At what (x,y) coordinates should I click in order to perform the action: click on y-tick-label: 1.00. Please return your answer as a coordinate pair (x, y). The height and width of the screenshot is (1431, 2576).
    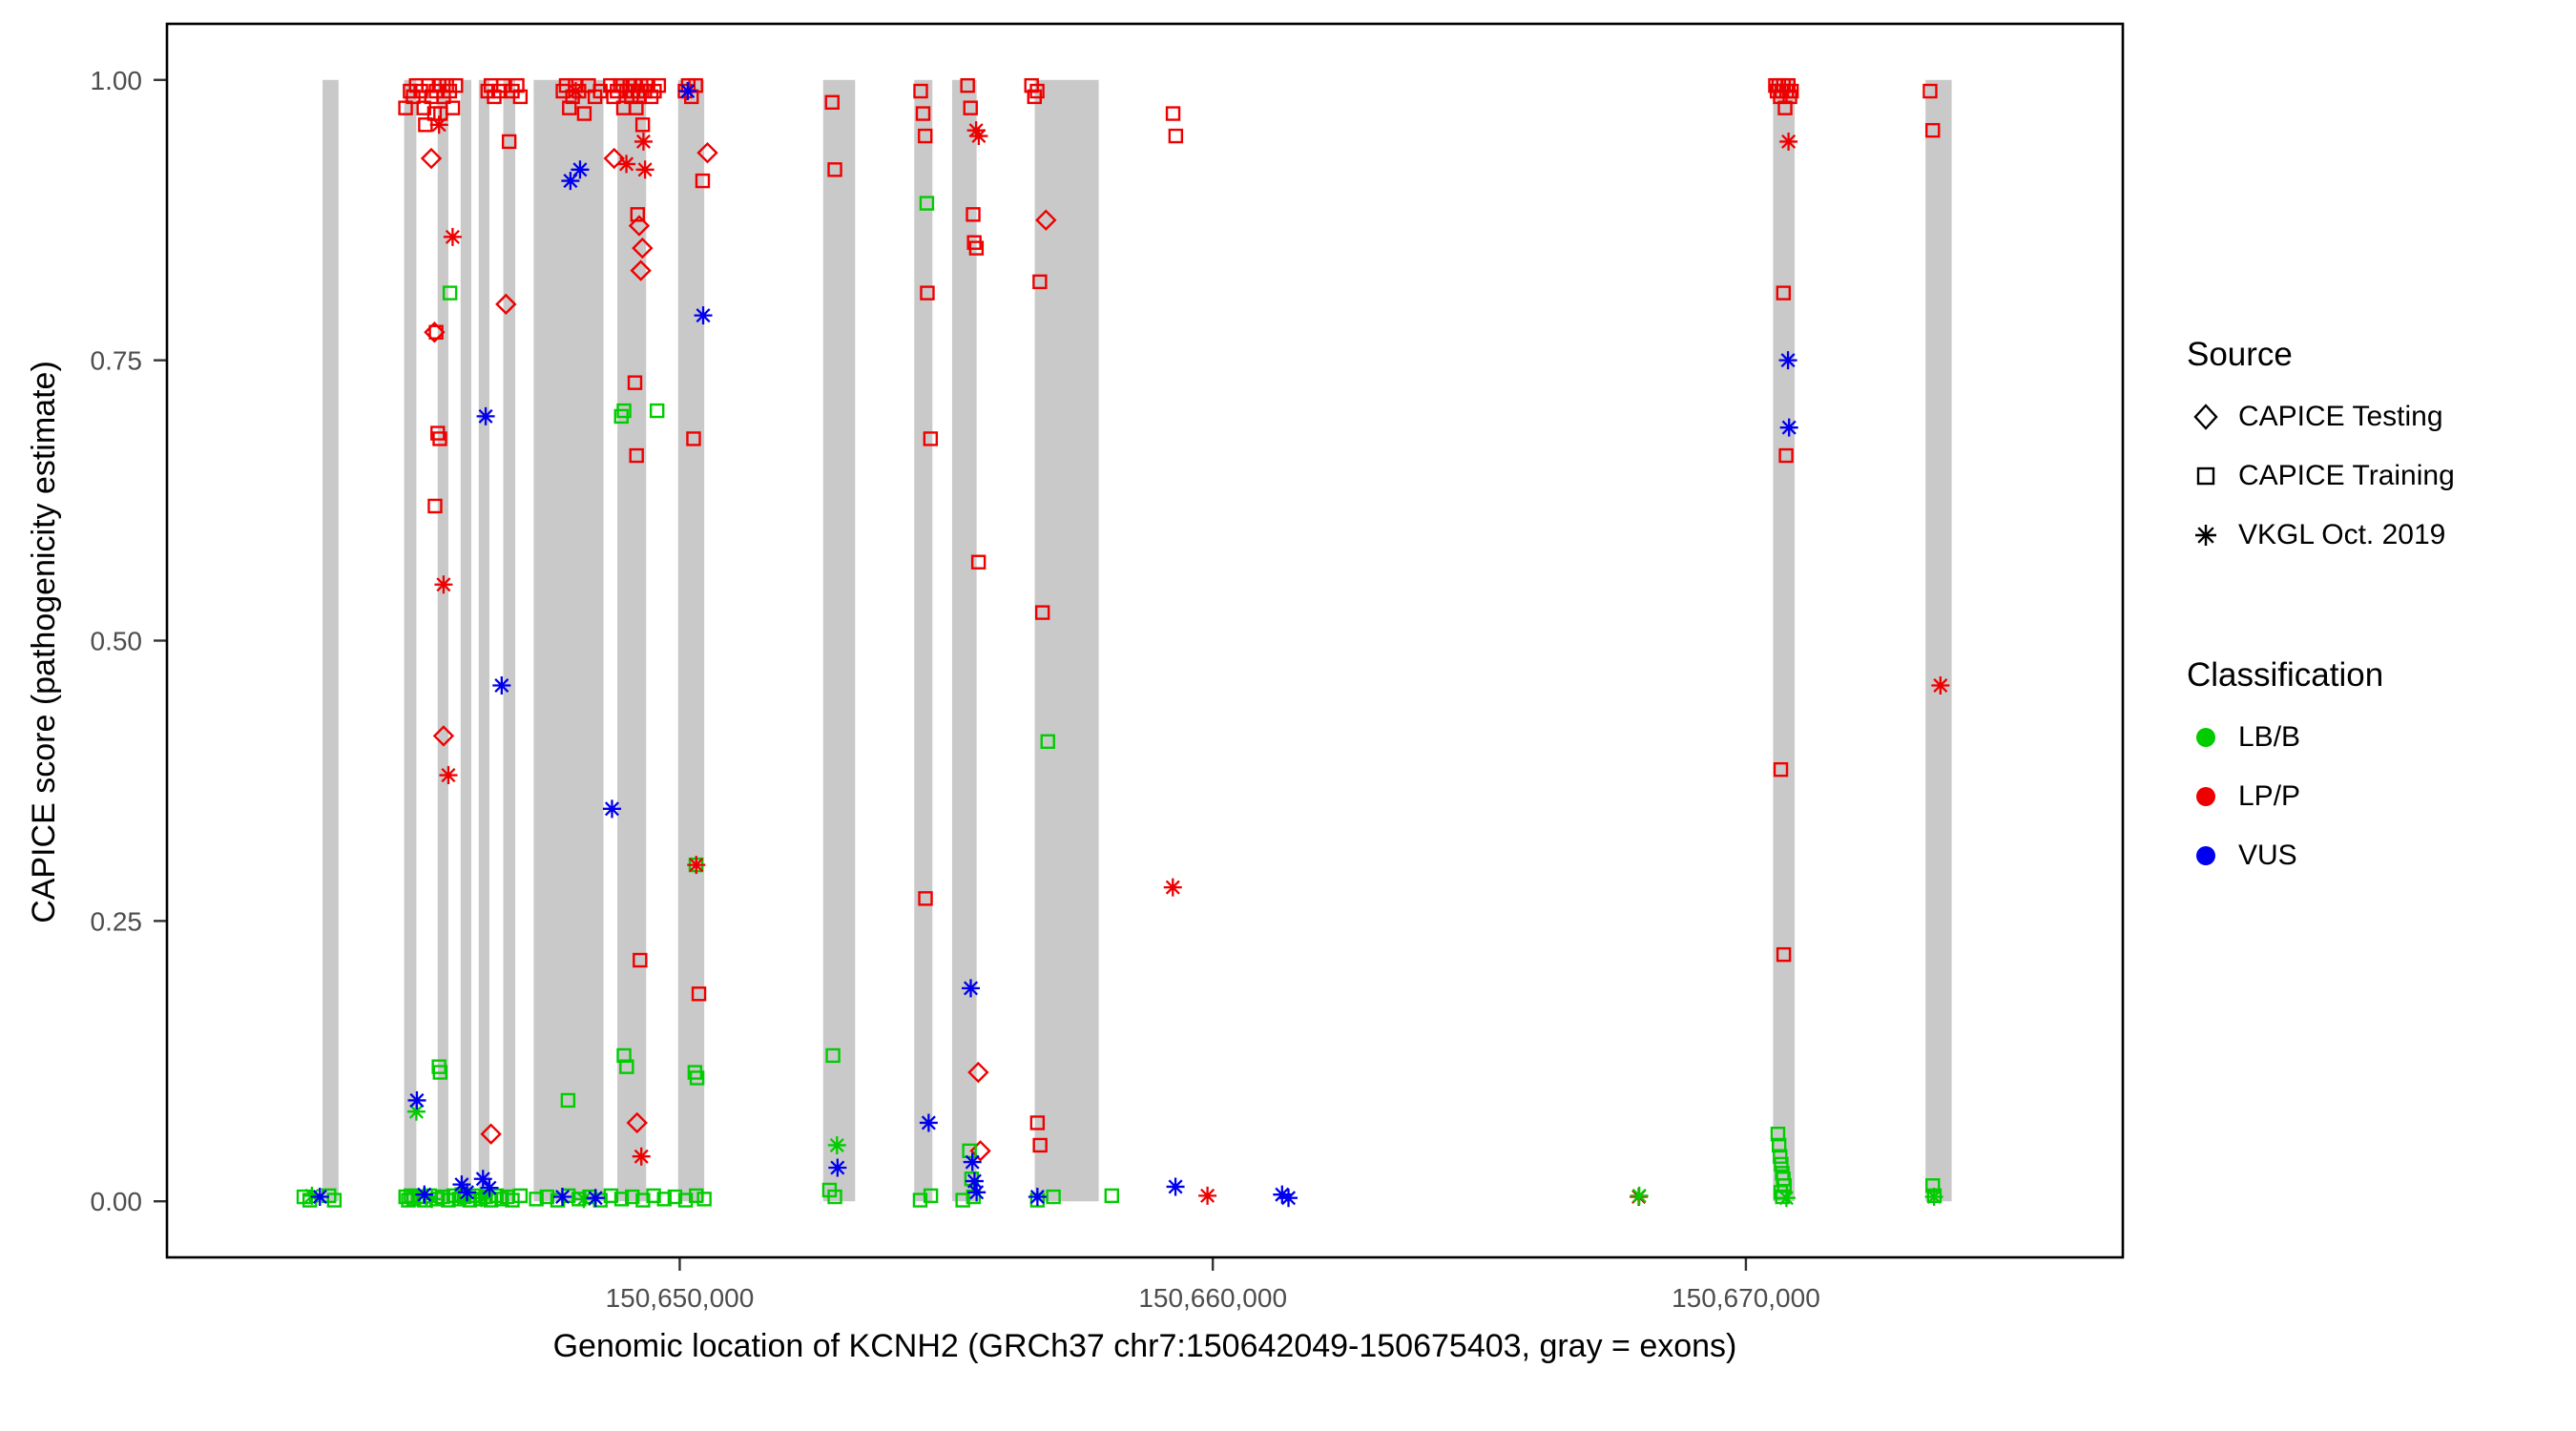
    Looking at the image, I should click on (117, 80).